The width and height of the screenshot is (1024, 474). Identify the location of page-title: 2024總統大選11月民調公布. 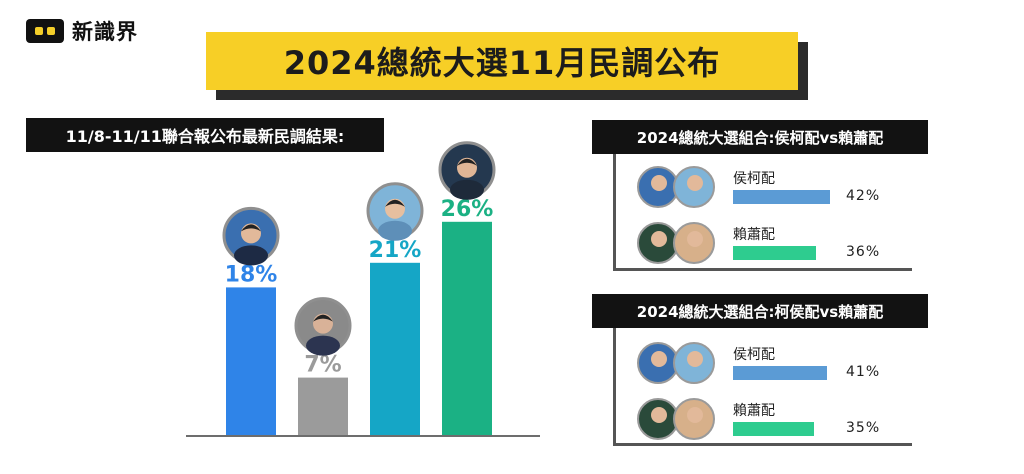
(502, 61).